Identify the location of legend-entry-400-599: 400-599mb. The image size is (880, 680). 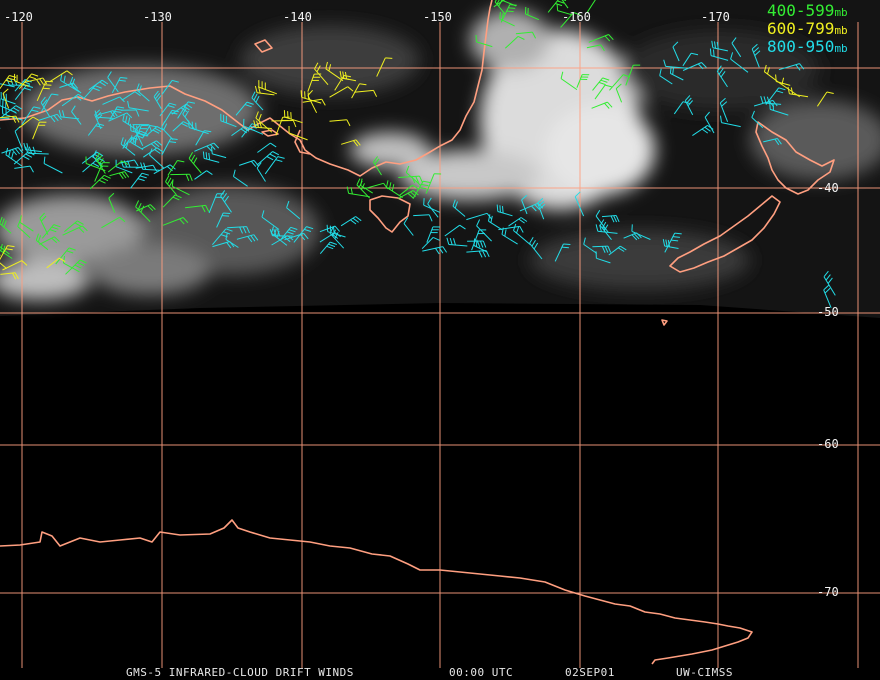
(807, 10).